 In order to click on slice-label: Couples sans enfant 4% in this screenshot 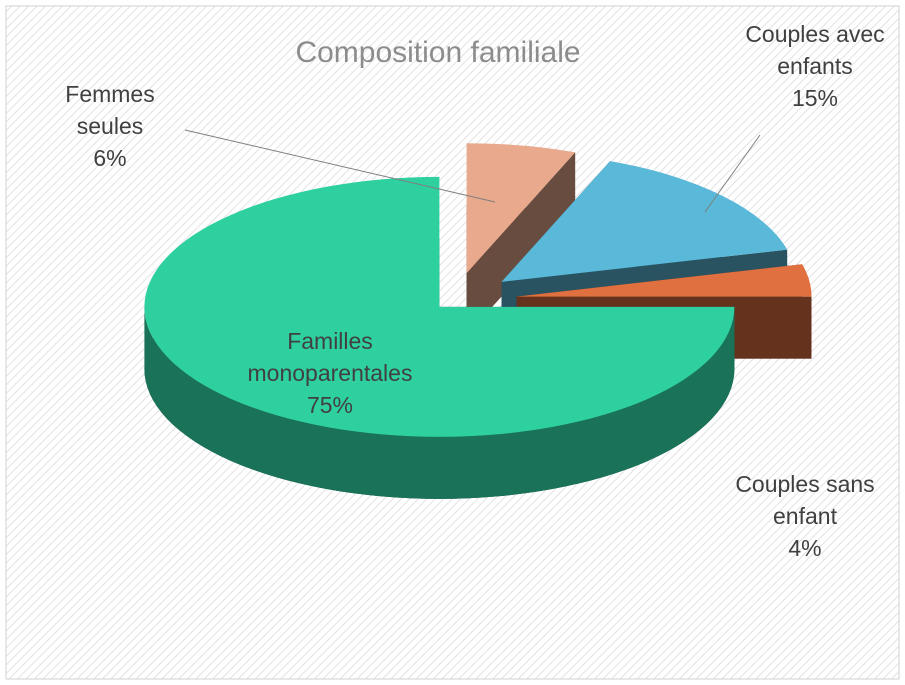, I will do `click(805, 516)`.